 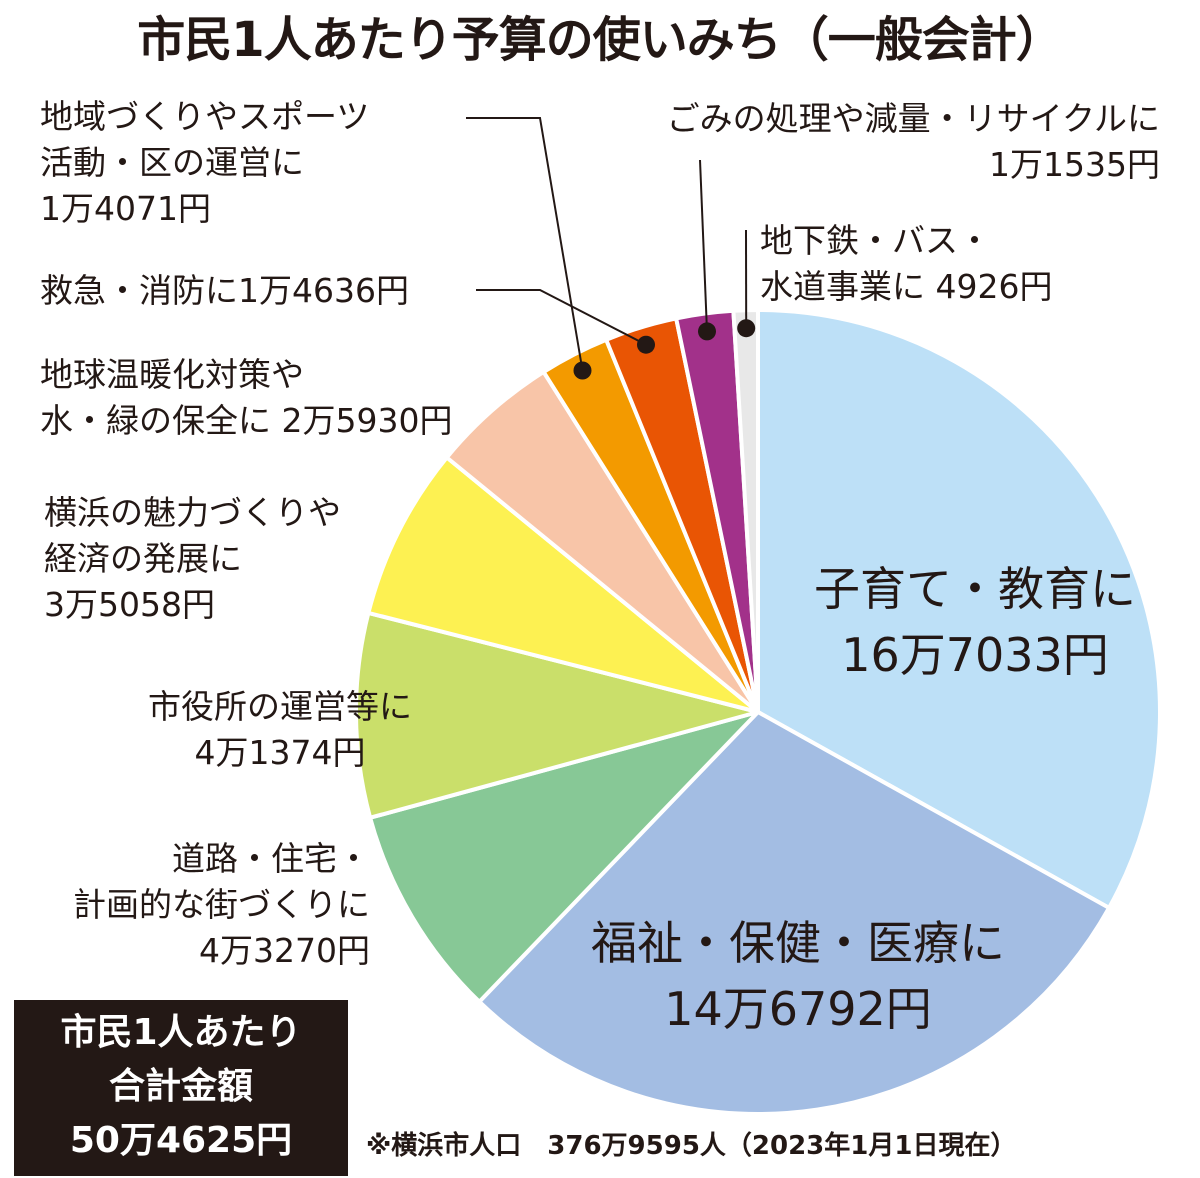 I want to click on total-label-line2: 合計金額, so click(x=180, y=1086).